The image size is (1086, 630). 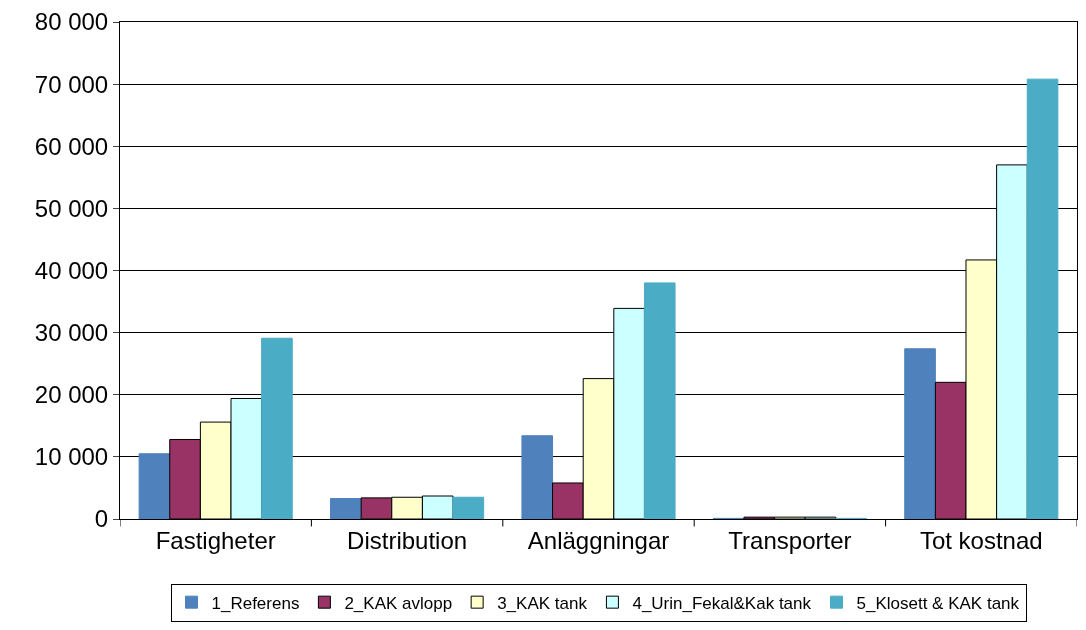 I want to click on y-tick-label: 20 000, so click(x=71, y=395).